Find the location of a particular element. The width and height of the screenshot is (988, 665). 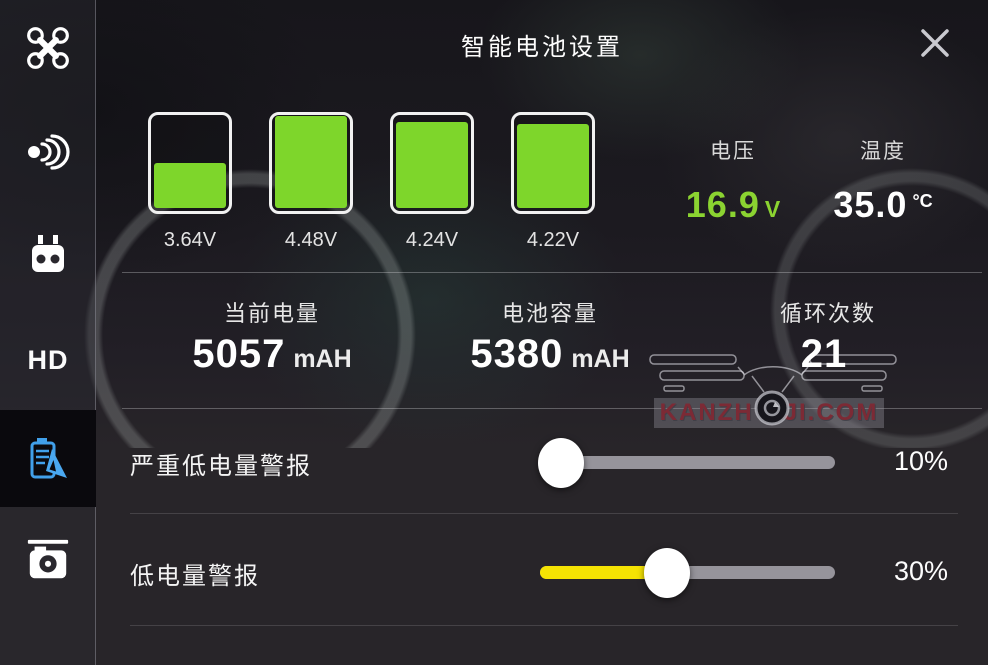

slider-track is located at coordinates (687, 462).